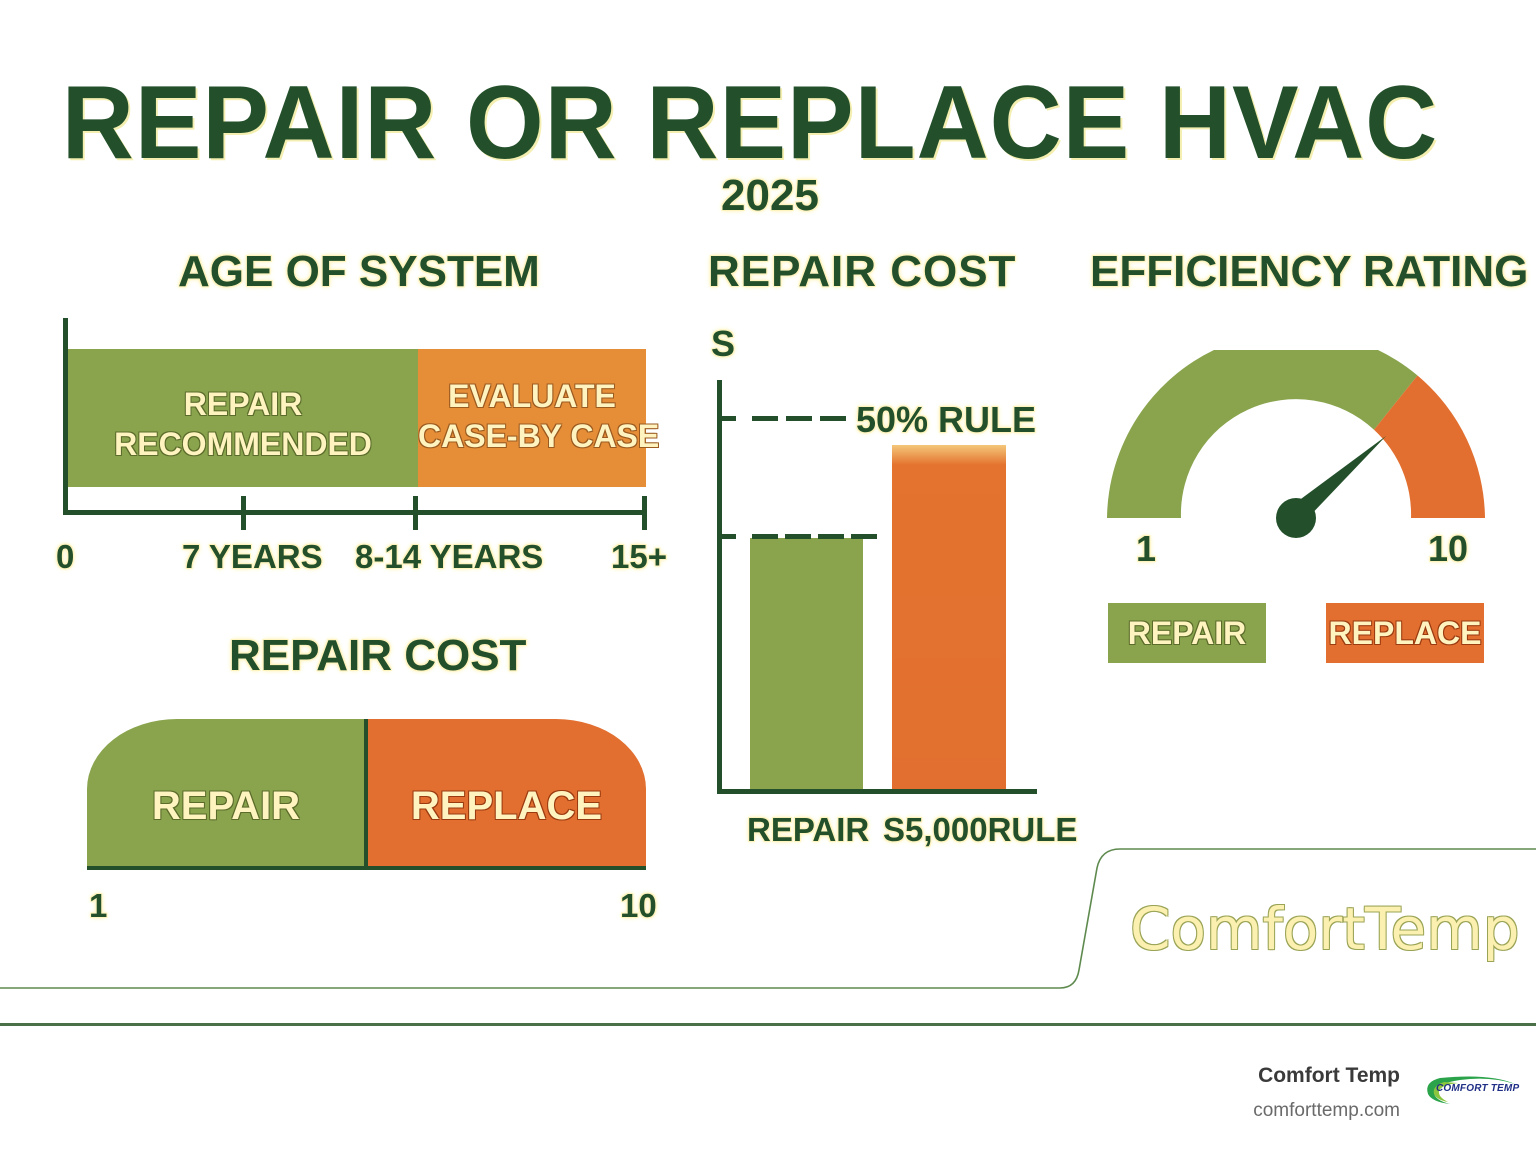 The image size is (1536, 1154). What do you see at coordinates (877, 791) in the screenshot?
I see `bar-x-axis` at bounding box center [877, 791].